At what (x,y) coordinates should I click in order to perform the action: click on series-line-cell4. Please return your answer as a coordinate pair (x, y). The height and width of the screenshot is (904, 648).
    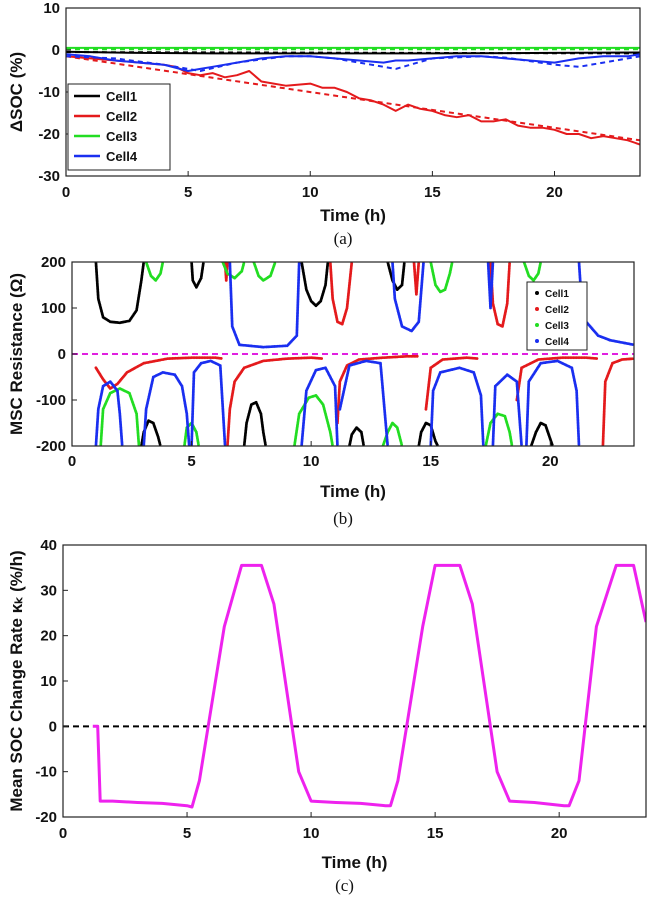
    Looking at the image, I should click on (353, 62).